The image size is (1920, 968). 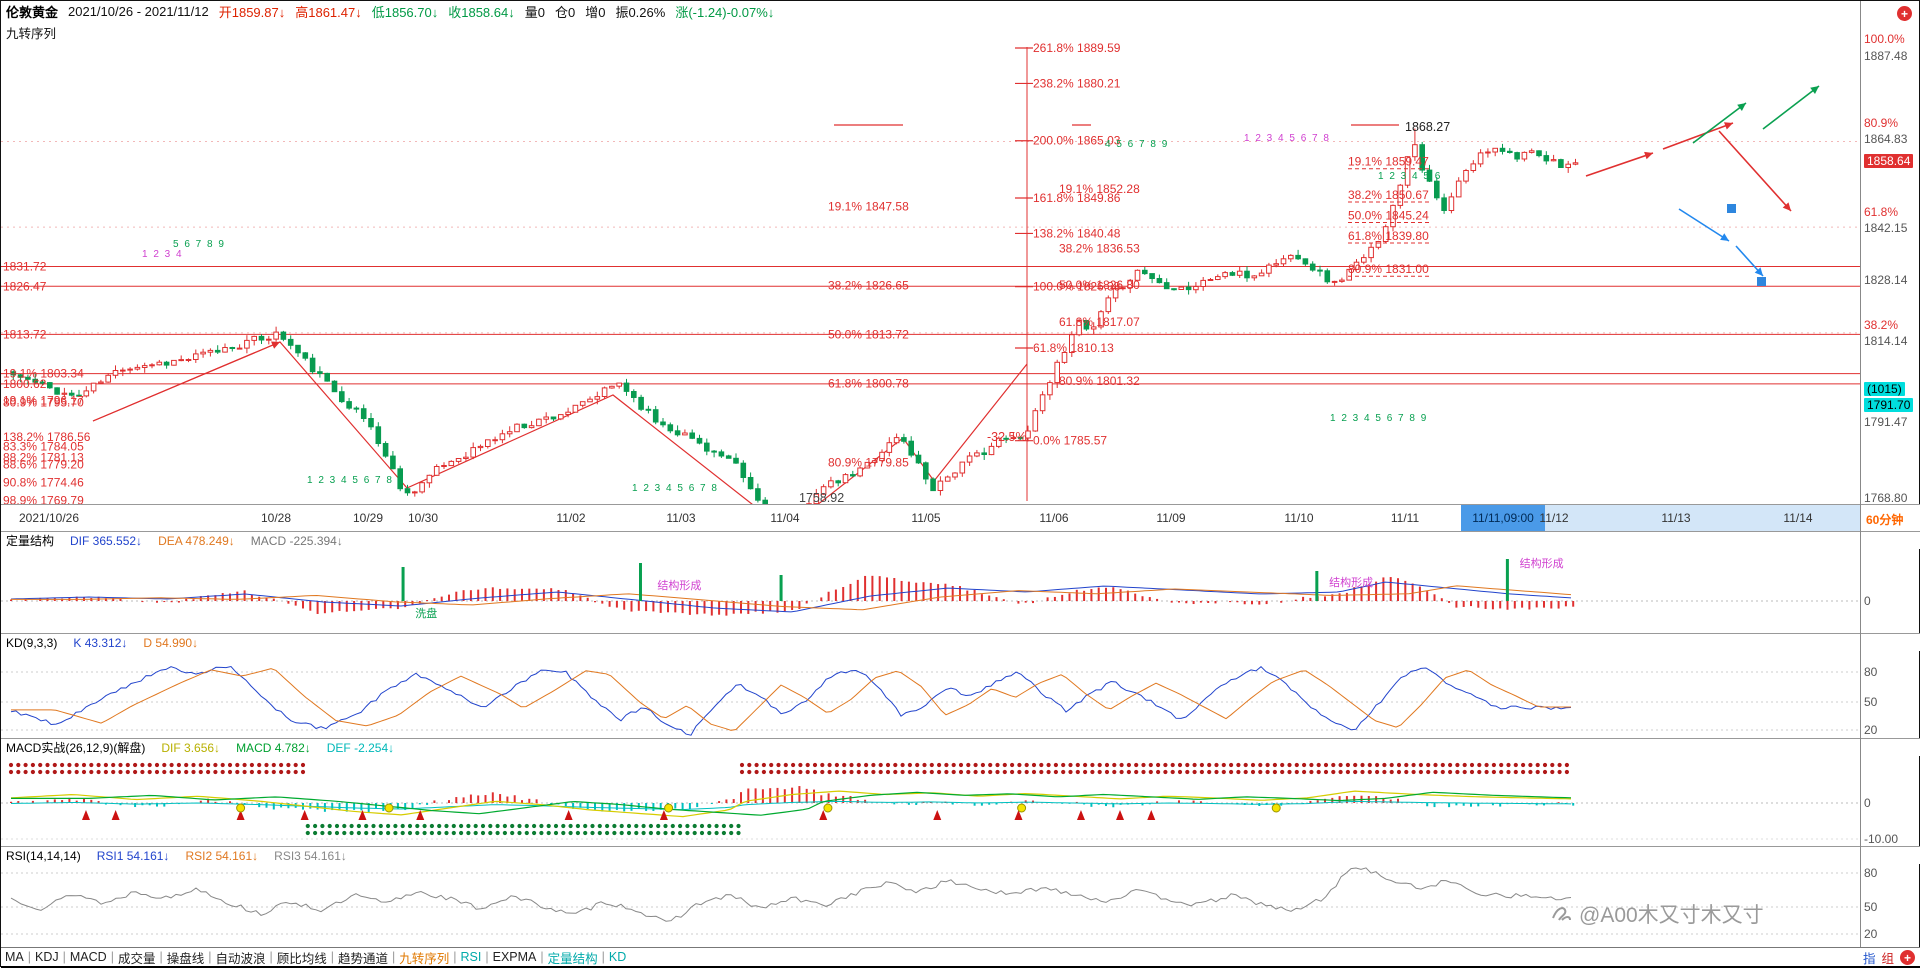 What do you see at coordinates (1405, 518) in the screenshot?
I see `axis-date: 11/11` at bounding box center [1405, 518].